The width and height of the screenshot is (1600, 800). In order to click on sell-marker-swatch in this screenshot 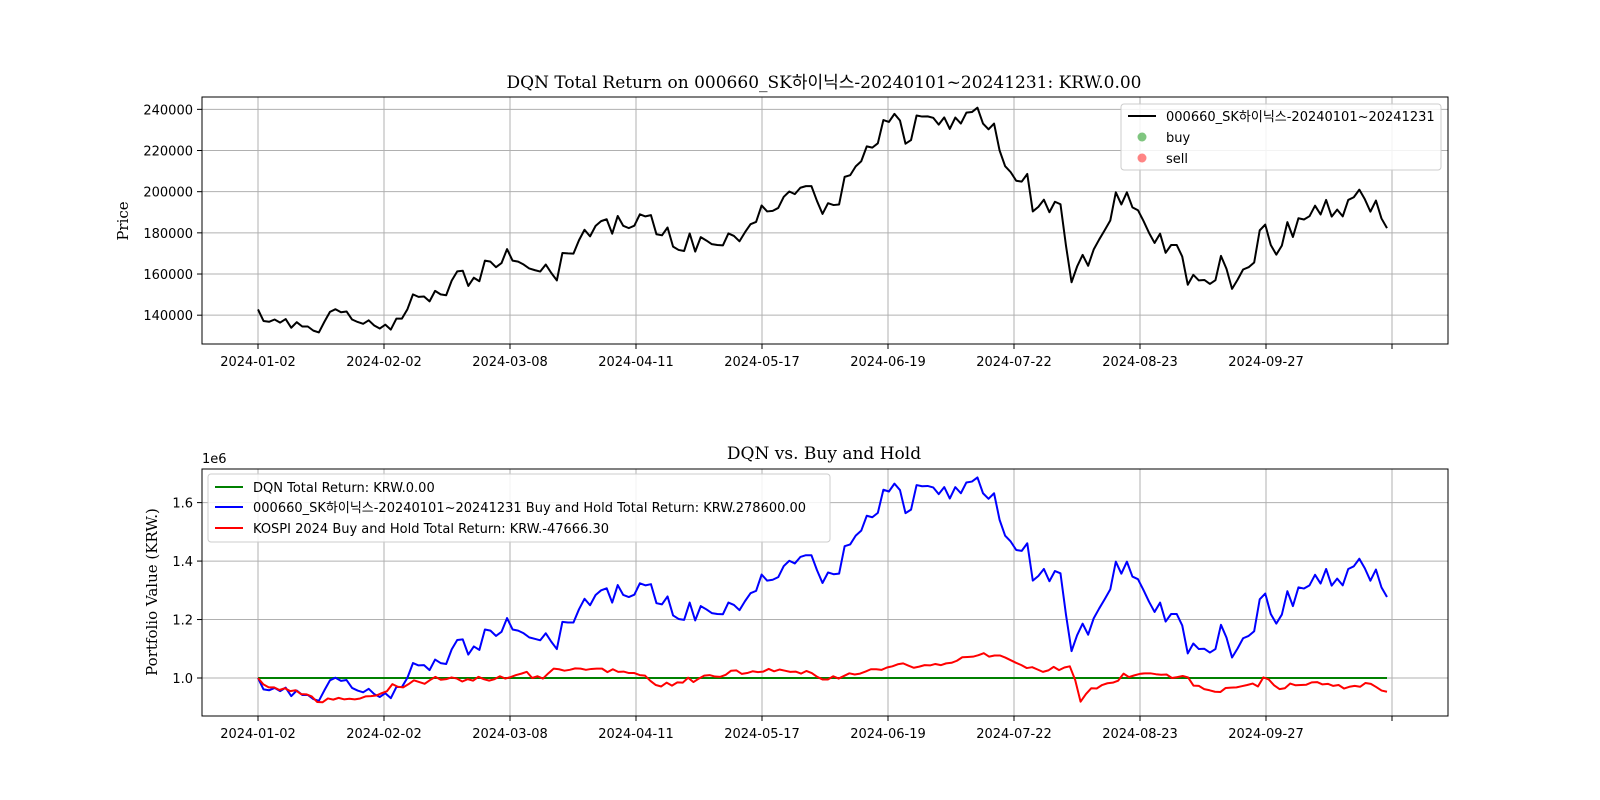, I will do `click(1142, 158)`.